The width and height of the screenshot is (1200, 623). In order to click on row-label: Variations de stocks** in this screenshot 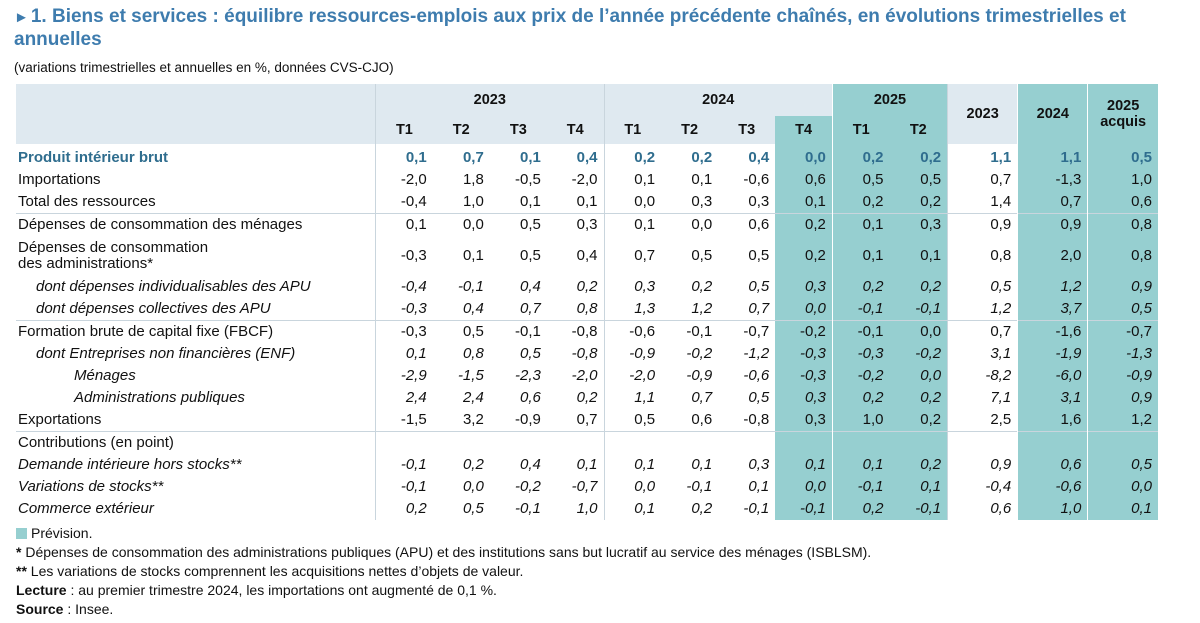, I will do `click(91, 486)`.